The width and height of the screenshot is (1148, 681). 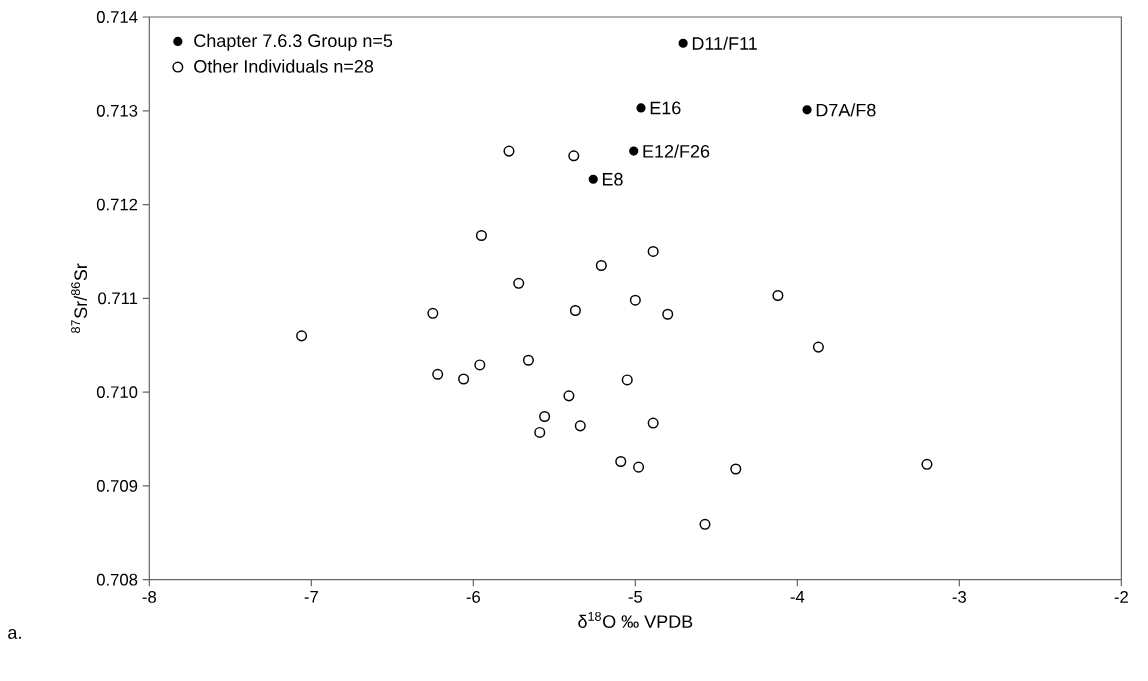 I want to click on x-tick-label: -5, so click(x=635, y=597).